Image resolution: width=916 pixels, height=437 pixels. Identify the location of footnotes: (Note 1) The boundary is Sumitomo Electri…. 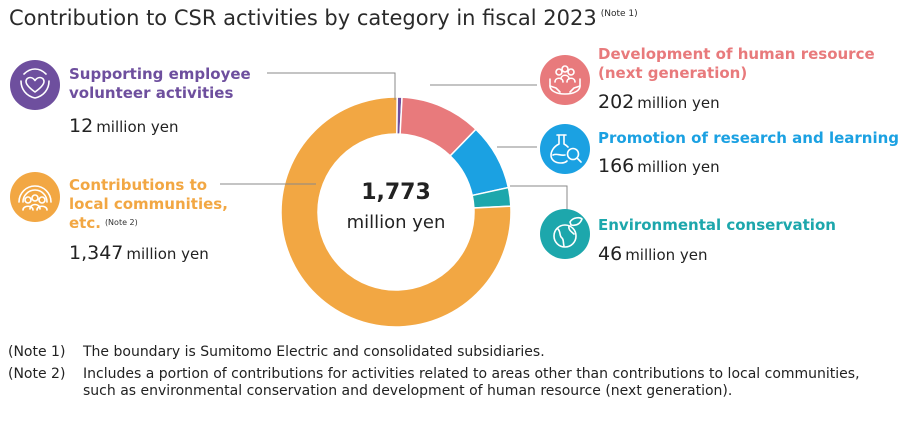
(435, 374).